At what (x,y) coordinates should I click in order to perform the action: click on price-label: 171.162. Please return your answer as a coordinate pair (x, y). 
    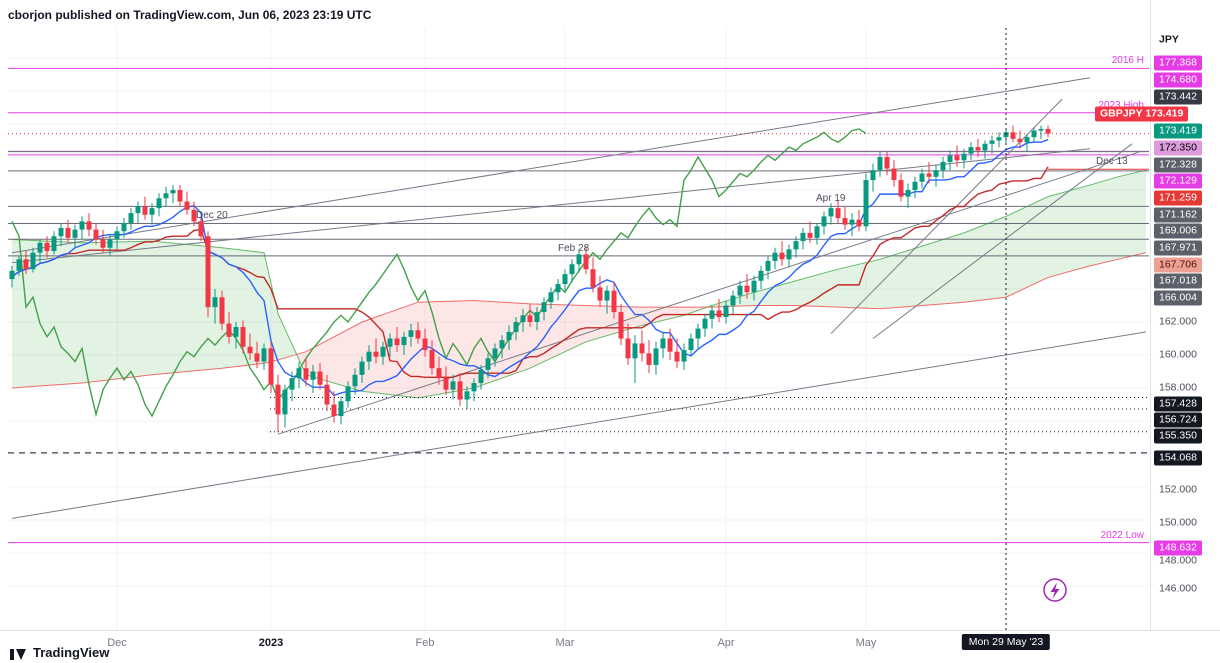
    Looking at the image, I should click on (1178, 215).